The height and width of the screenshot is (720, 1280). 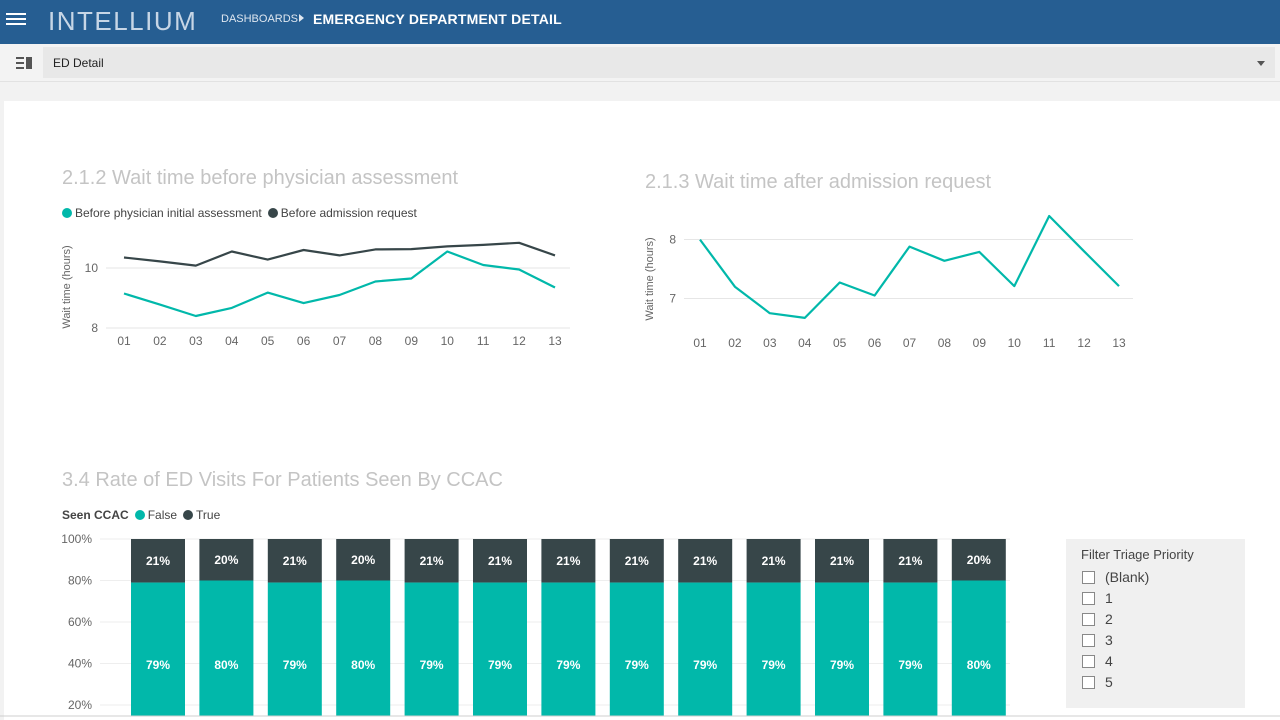 What do you see at coordinates (1097, 598) in the screenshot?
I see `slicer-option: 1` at bounding box center [1097, 598].